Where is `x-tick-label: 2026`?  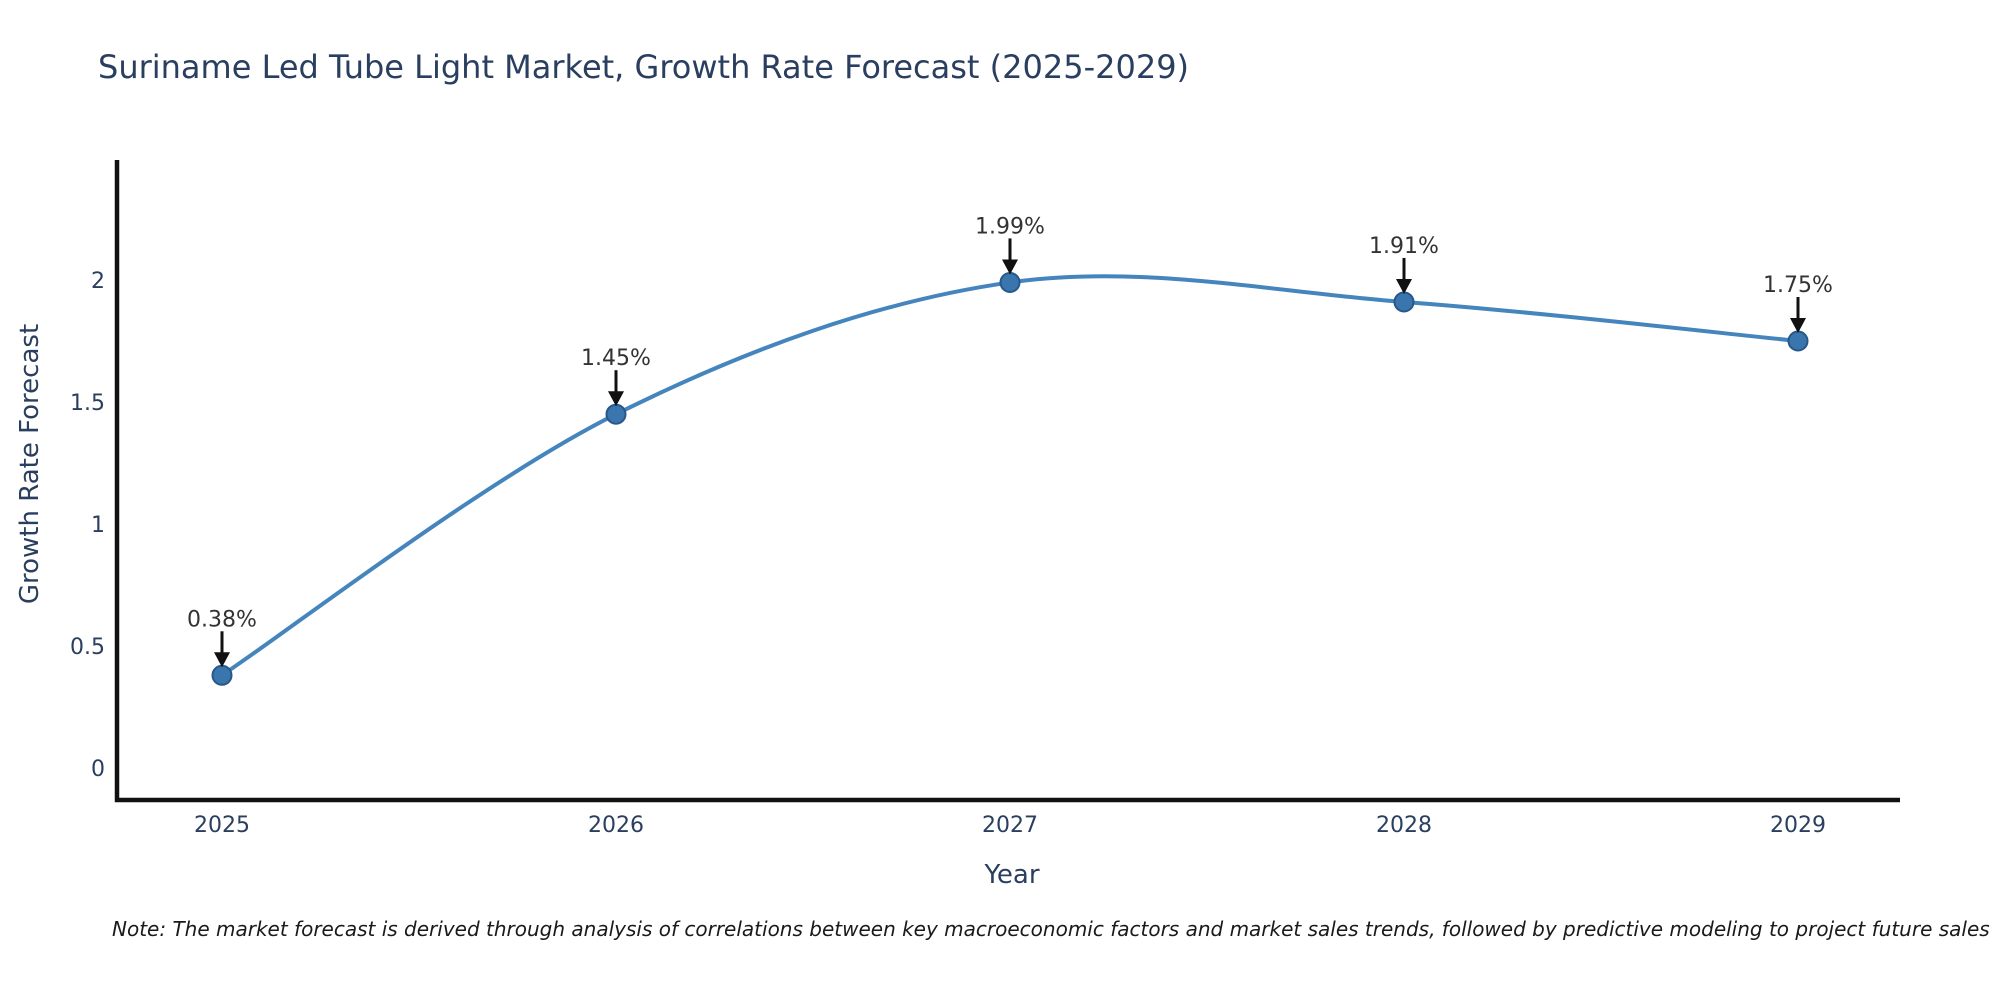
x-tick-label: 2026 is located at coordinates (616, 825).